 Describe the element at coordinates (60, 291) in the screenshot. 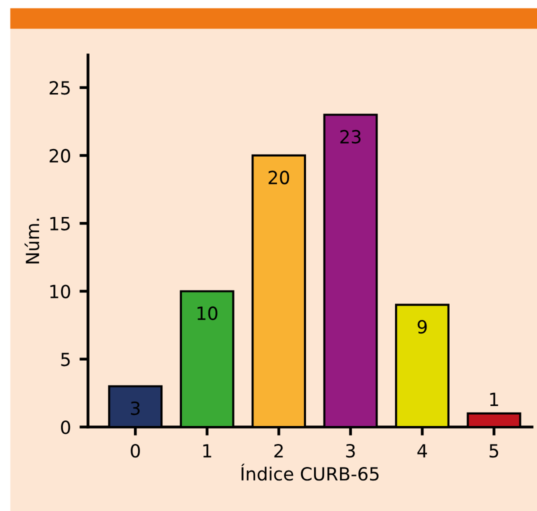

I see `y-tick-label: 10` at that location.